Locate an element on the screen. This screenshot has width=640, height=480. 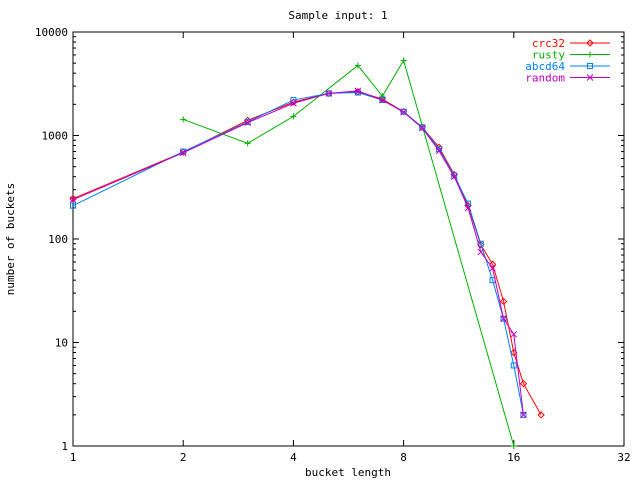
x-axis-label: bucket length is located at coordinates (348, 472).